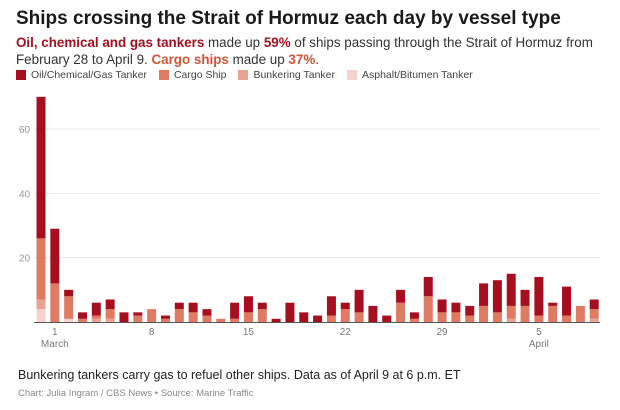 The width and height of the screenshot is (620, 410). I want to click on legend-item-asphalt: Asphalt/Bitumen Tanker, so click(410, 75).